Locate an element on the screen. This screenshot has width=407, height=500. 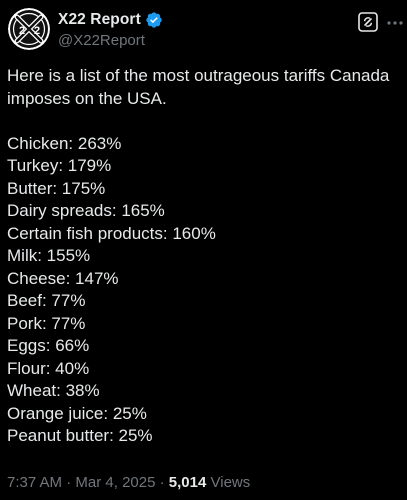
paragraph-gap is located at coordinates (203, 121).